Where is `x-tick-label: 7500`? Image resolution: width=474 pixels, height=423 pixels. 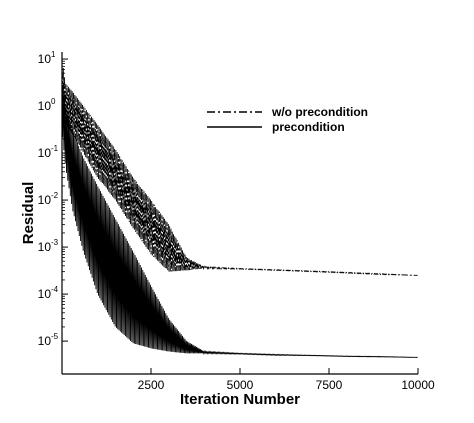
x-tick-label: 7500 is located at coordinates (329, 385).